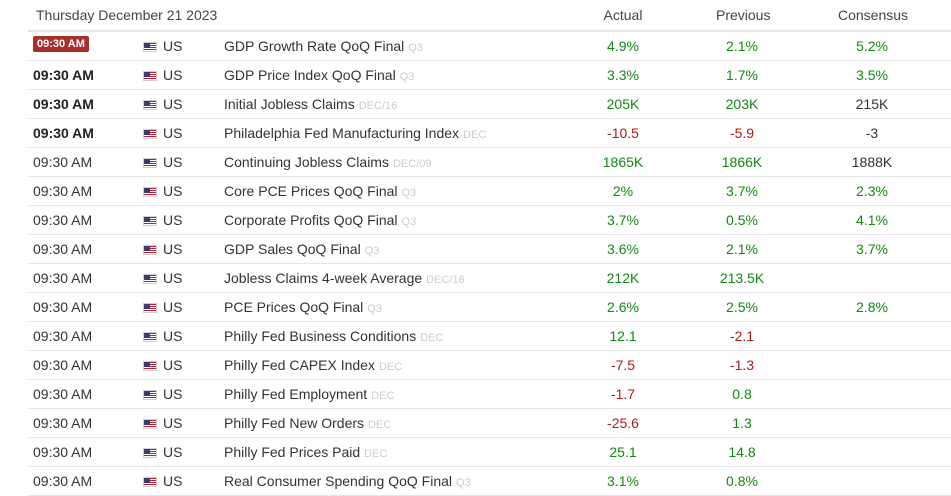 This screenshot has height=496, width=951. Describe the element at coordinates (320, 336) in the screenshot. I see `event-name-link: Philly Fed Business Conditions` at that location.